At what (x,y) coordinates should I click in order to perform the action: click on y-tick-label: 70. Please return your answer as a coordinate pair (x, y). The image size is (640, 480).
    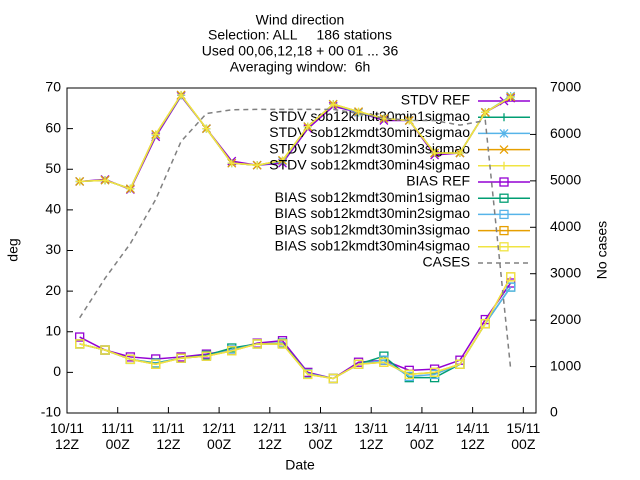
    Looking at the image, I should click on (53, 87).